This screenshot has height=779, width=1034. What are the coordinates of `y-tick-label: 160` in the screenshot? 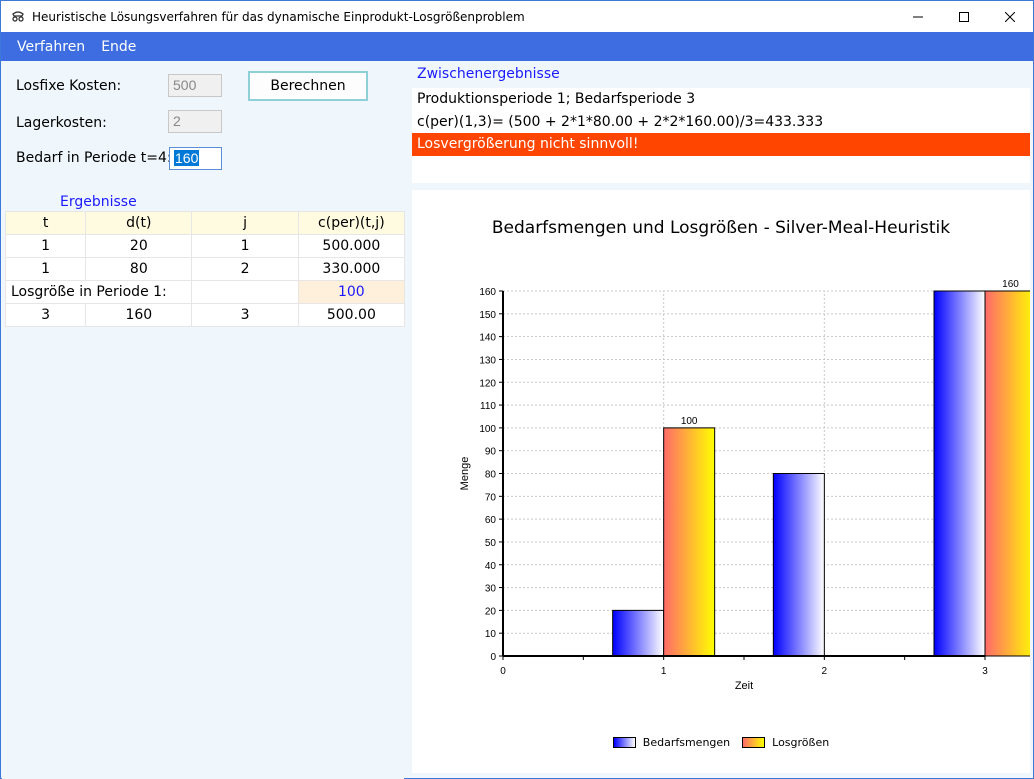 It's located at (487, 292).